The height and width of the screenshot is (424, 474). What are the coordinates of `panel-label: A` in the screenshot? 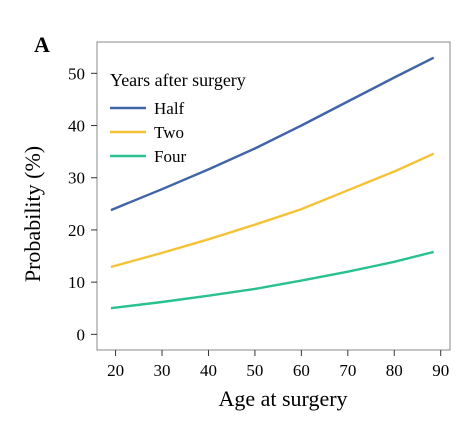 It's located at (42, 44).